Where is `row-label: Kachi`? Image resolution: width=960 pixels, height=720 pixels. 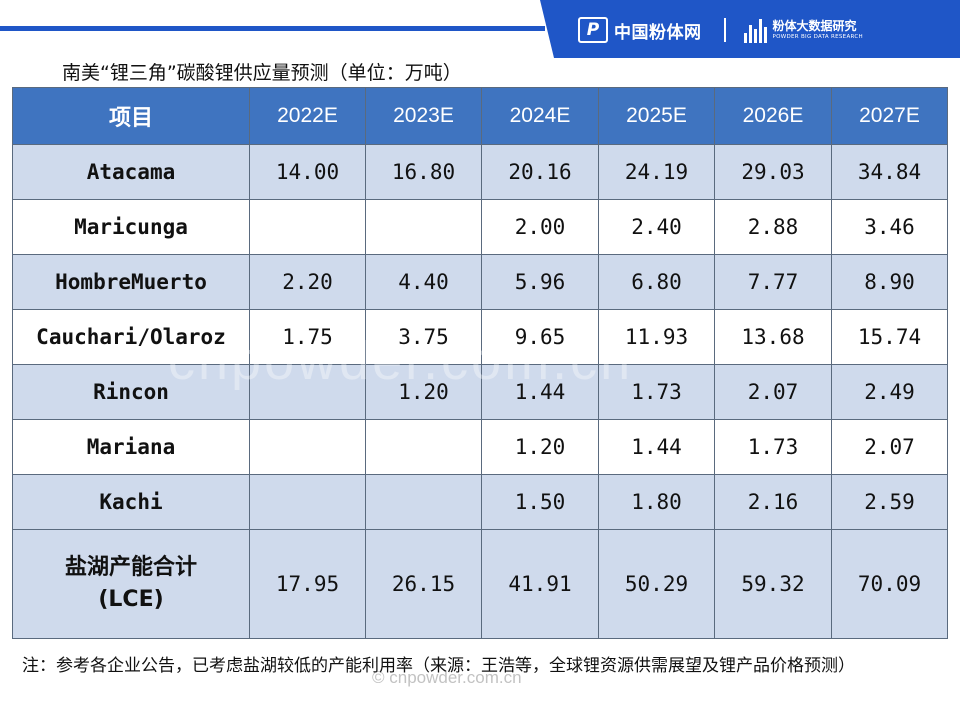 row-label: Kachi is located at coordinates (131, 502).